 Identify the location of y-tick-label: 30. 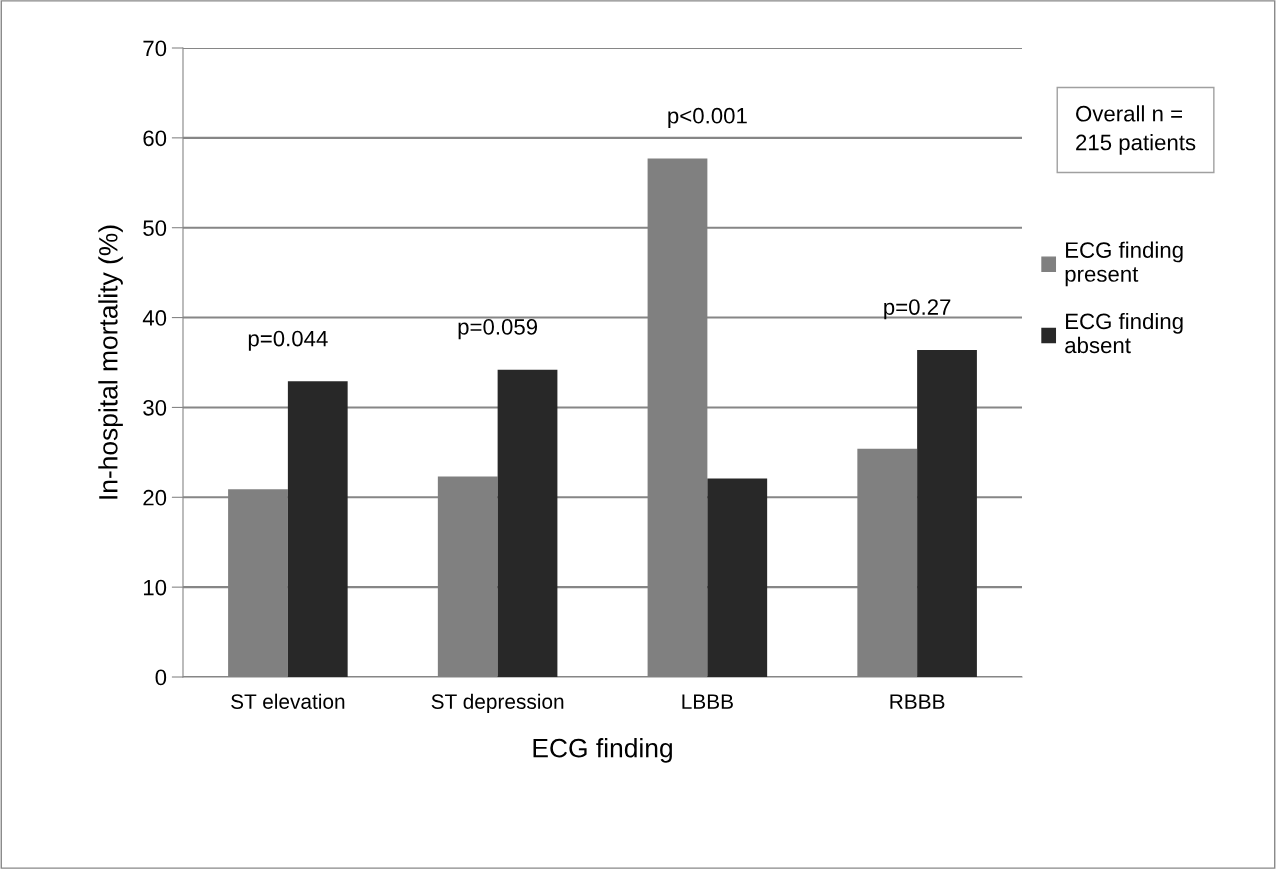
(155, 407).